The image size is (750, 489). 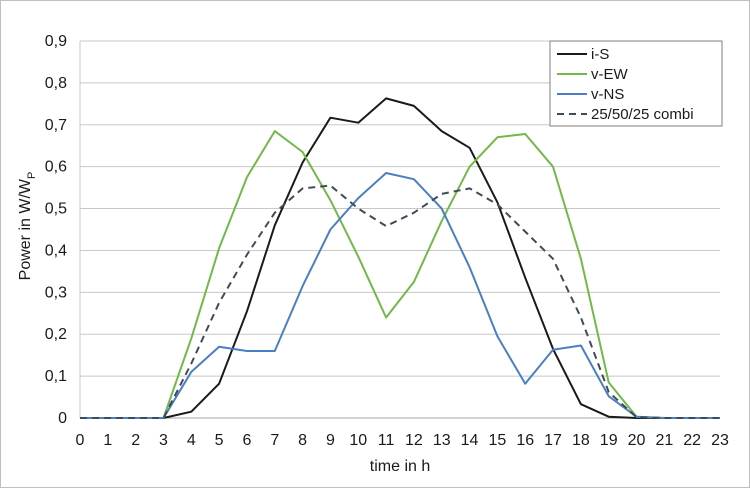 I want to click on legend-box, so click(x=636, y=83).